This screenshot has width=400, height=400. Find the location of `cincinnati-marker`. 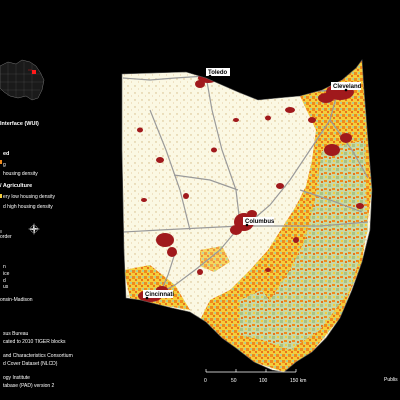

cincinnati-marker is located at coordinates (147, 298).